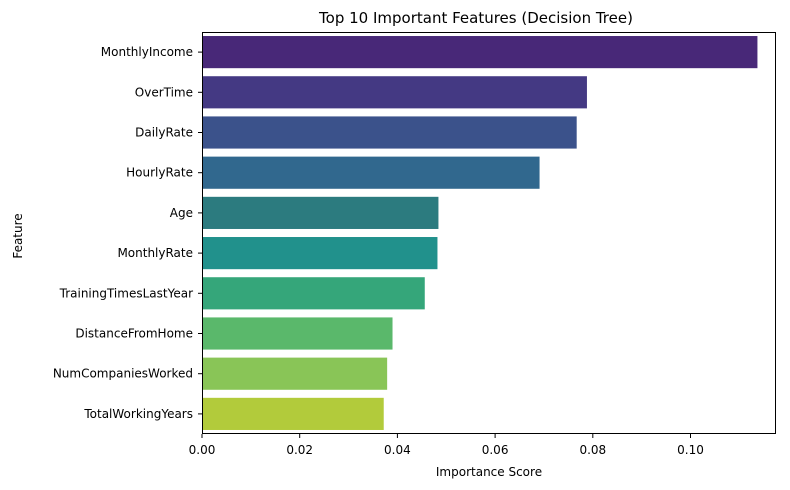 Image resolution: width=790 pixels, height=490 pixels. What do you see at coordinates (394, 92) in the screenshot?
I see `bar-overtime` at bounding box center [394, 92].